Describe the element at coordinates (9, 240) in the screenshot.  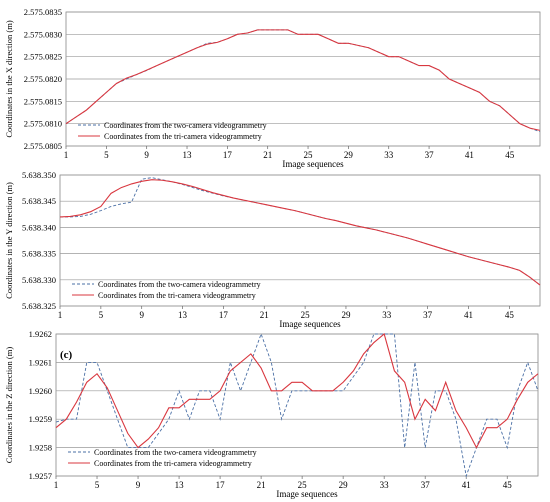
I see `y-axis-label: Coordinates in the Y direction (m)` at that location.